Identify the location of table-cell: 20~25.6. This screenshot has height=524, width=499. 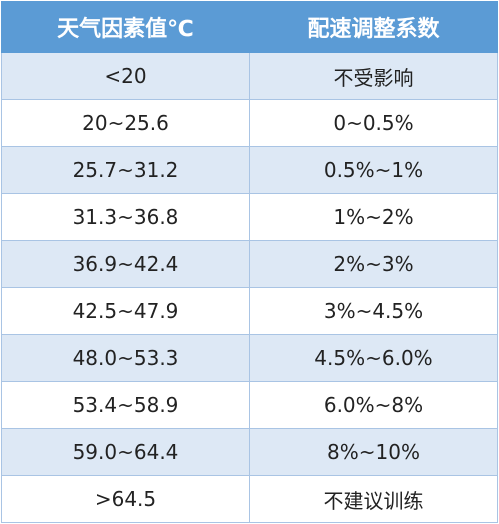
(125, 123).